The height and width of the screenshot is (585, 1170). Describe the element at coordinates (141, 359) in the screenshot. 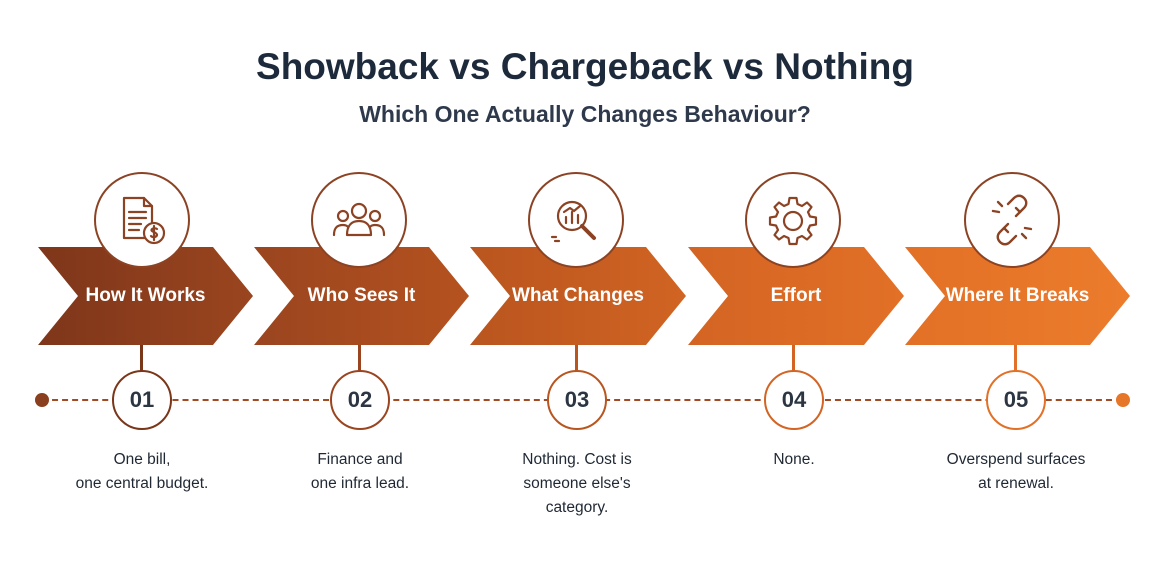

I see `step-1-connector` at that location.